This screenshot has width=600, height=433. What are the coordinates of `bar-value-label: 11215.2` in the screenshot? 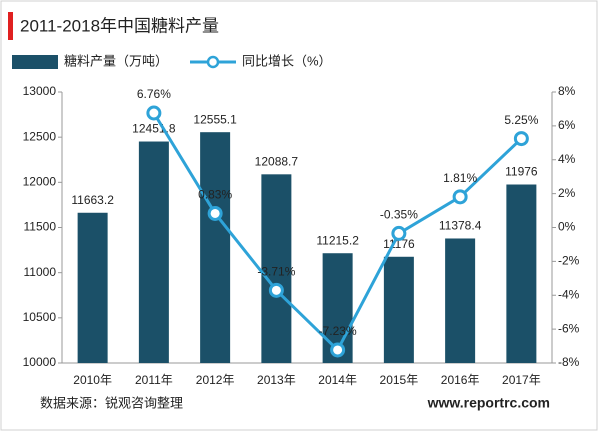 It's located at (337, 240).